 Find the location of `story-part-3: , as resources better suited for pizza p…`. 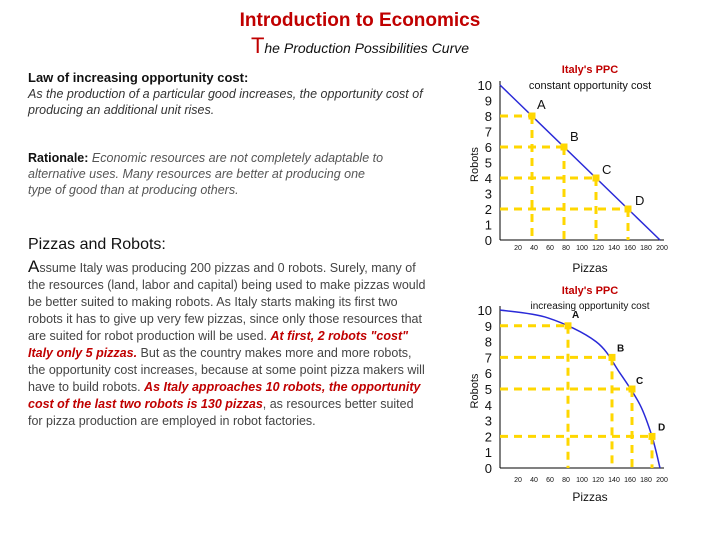

story-part-3: , as resources better suited for pizza p… is located at coordinates (221, 412).